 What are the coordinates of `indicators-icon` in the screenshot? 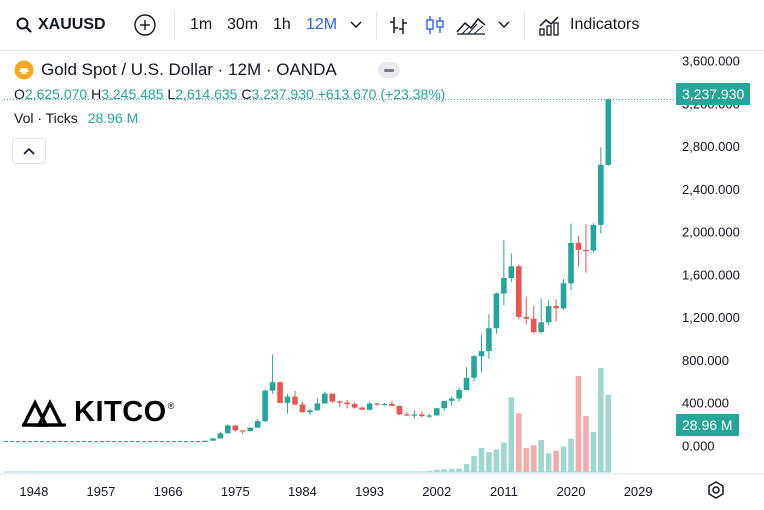 It's located at (549, 26).